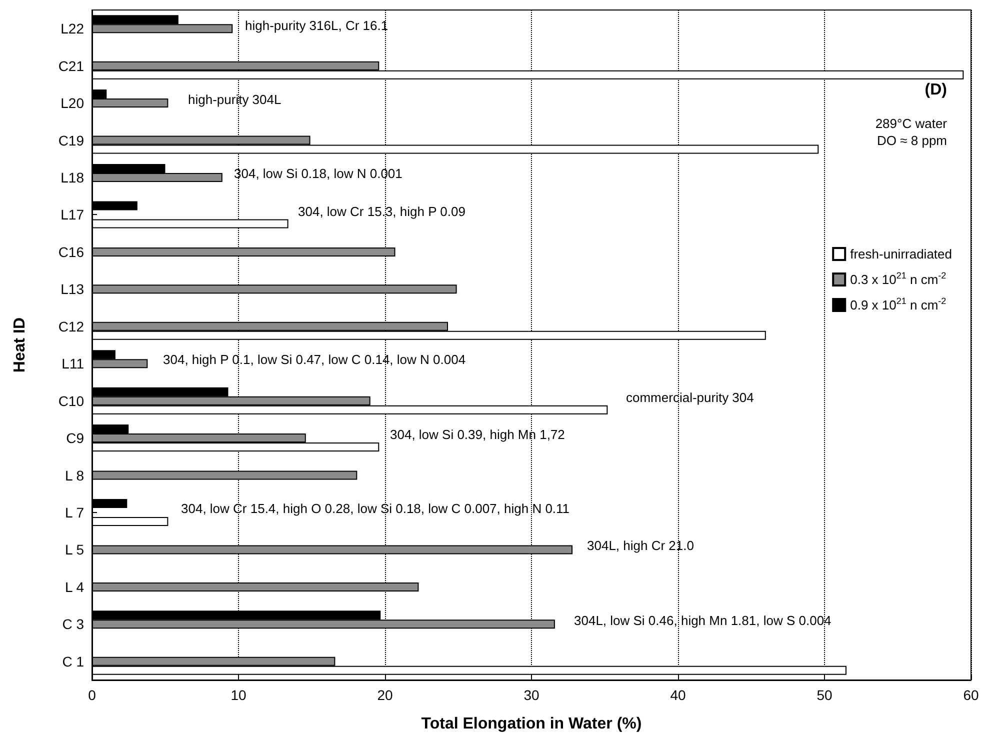  Describe the element at coordinates (71, 326) in the screenshot. I see `y-tick-label: C12` at that location.